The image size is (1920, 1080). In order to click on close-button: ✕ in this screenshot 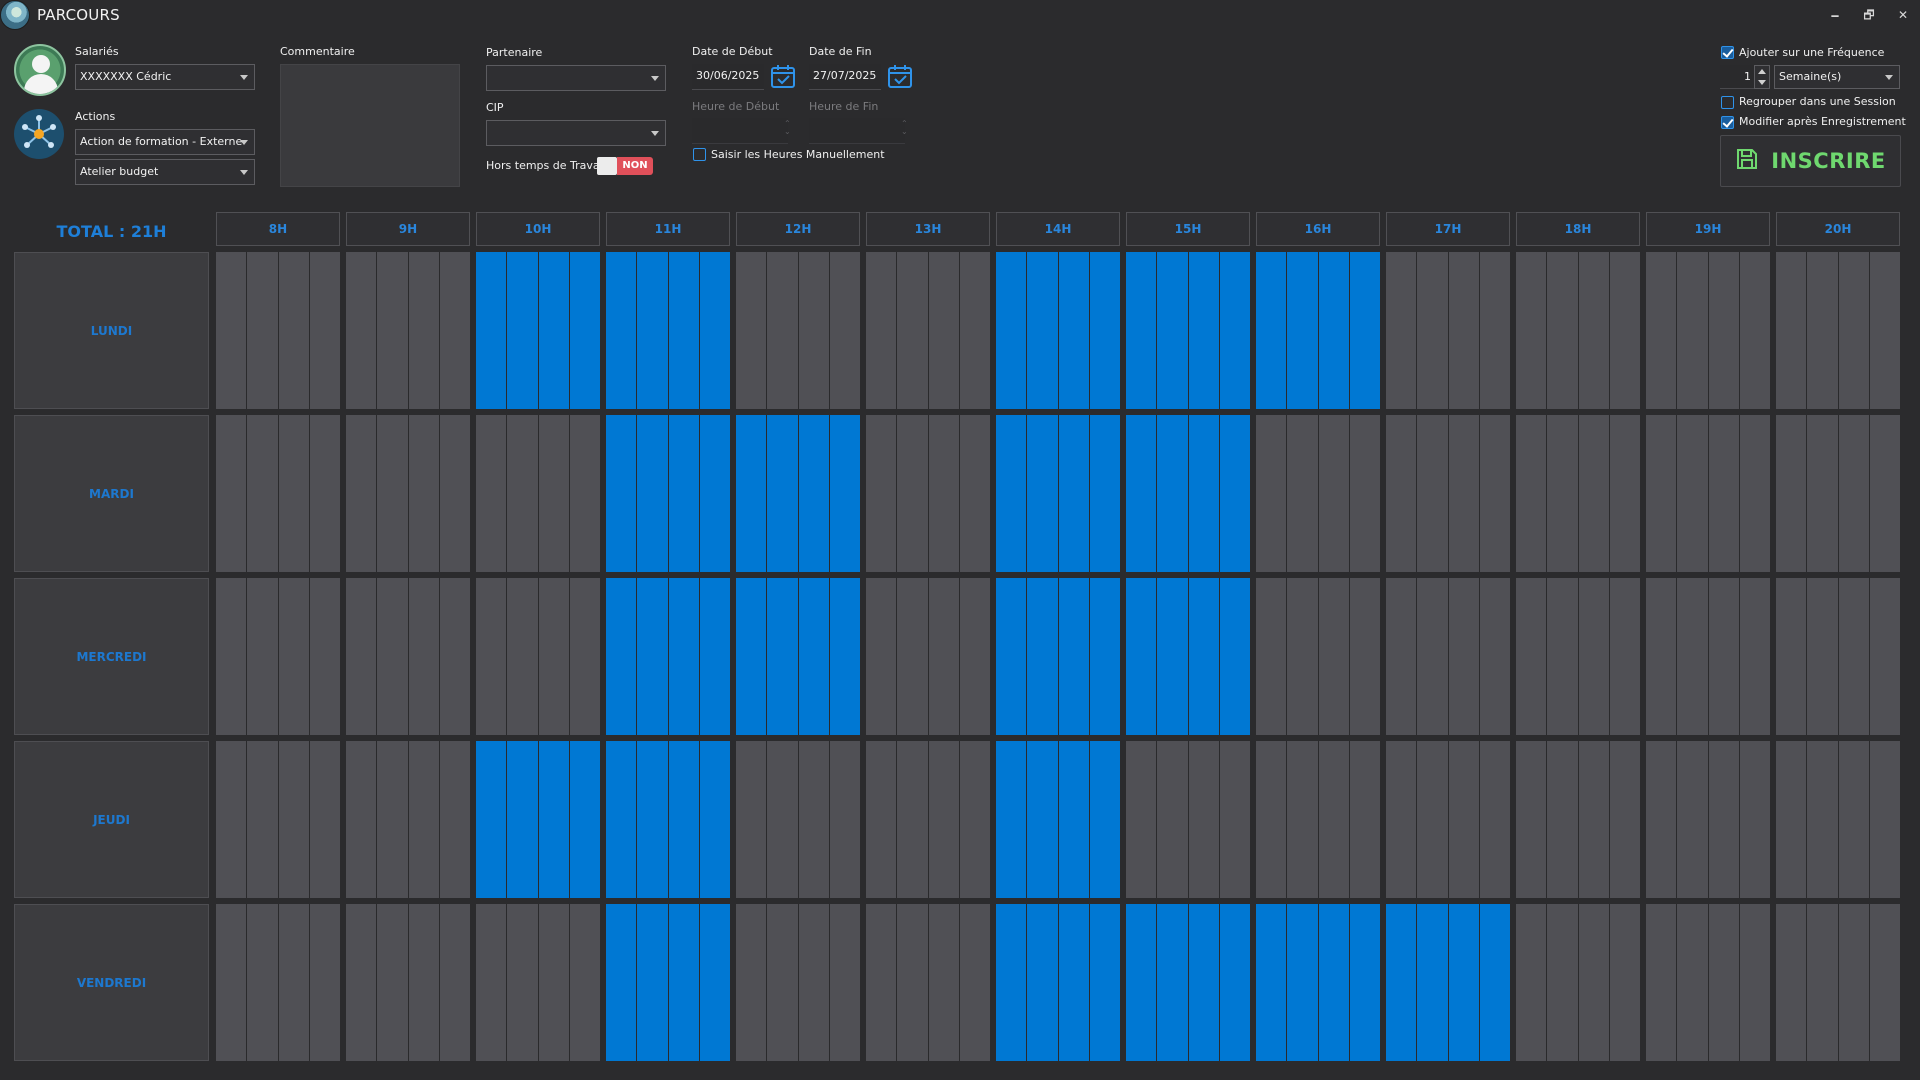, I will do `click(1903, 15)`.